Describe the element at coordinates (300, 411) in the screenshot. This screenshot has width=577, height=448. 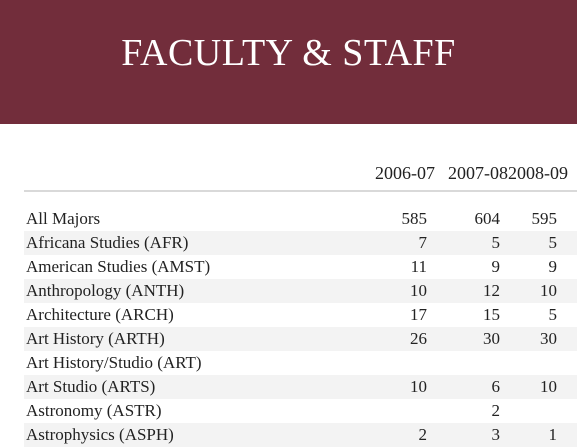
I see `table-row: Astronomy (ASTR) 2` at that location.